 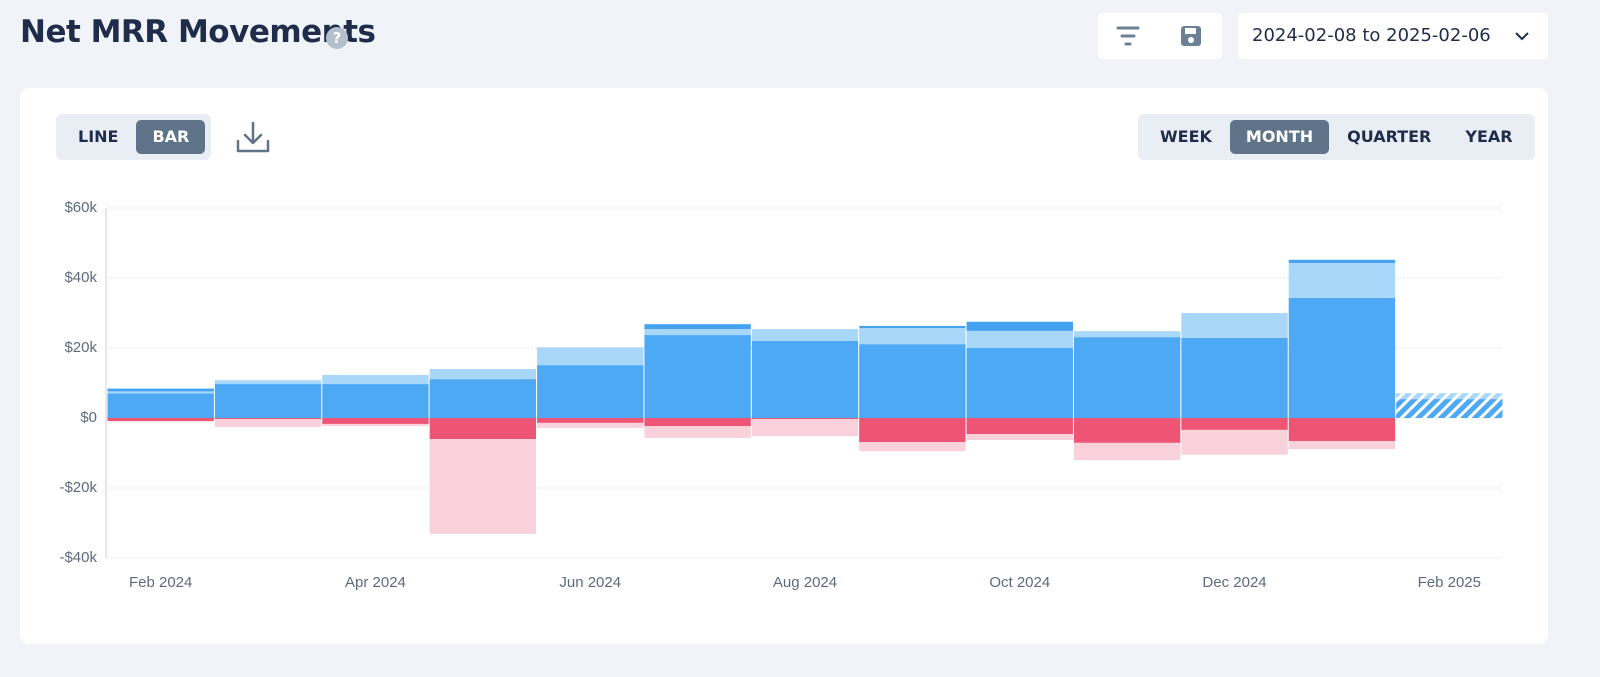 I want to click on y-tick-label: $0, so click(x=88, y=417).